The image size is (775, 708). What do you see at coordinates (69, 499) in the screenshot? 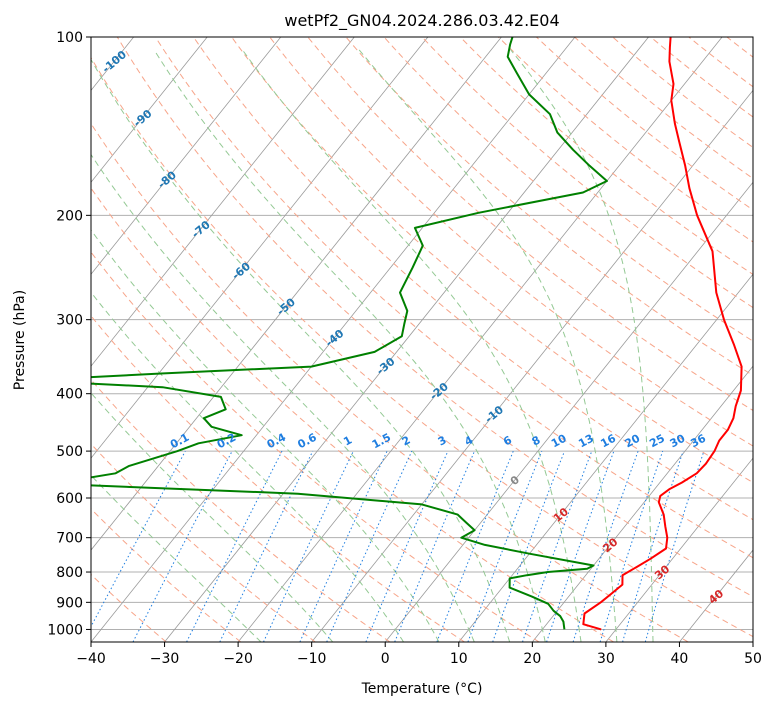
I see `y-tick-label: 600` at bounding box center [69, 499].